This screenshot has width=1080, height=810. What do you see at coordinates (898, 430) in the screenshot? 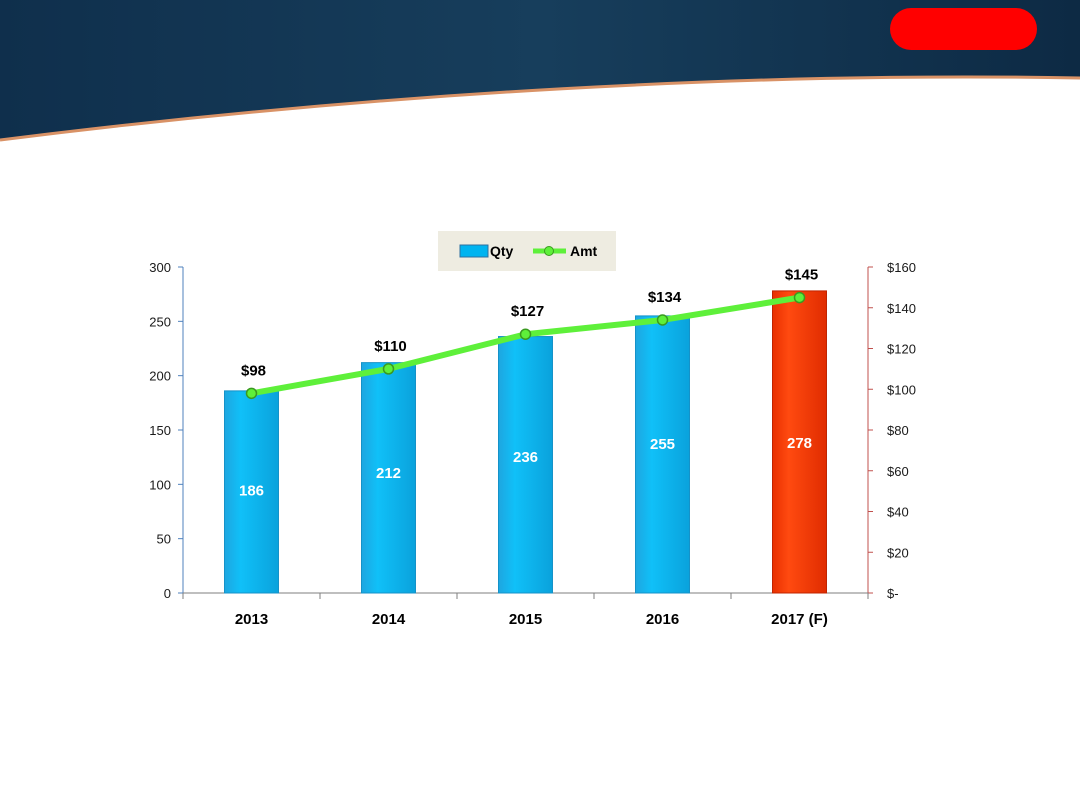
I see `y-right-tick-label: $80` at bounding box center [898, 430].